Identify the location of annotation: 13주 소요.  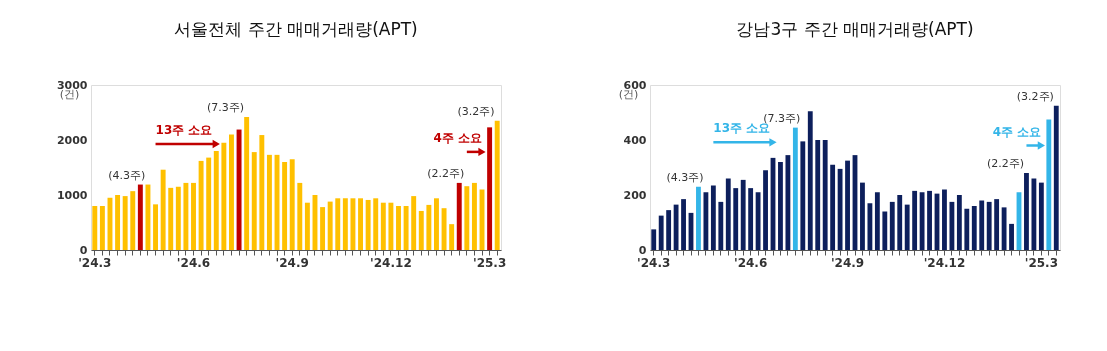
(184, 130).